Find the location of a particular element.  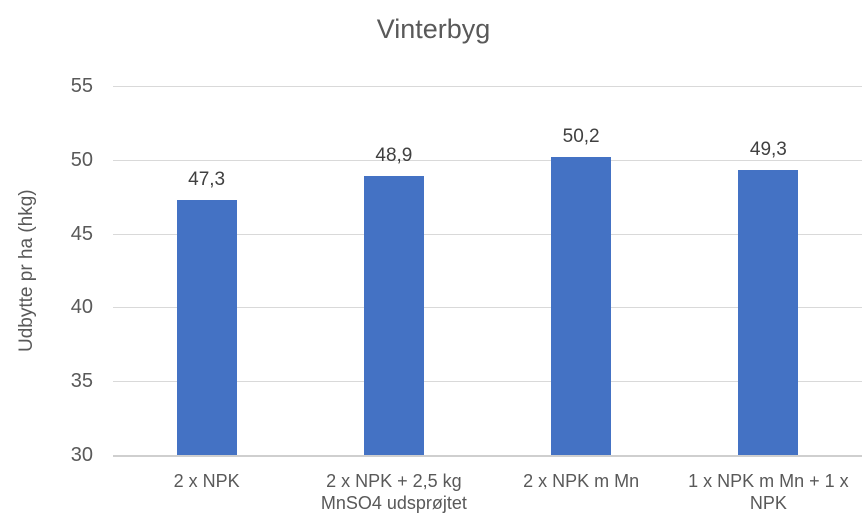

x-category-label: 2 x NPK + 2,5 kg MnSO4 udsprøjtet is located at coordinates (393, 492).